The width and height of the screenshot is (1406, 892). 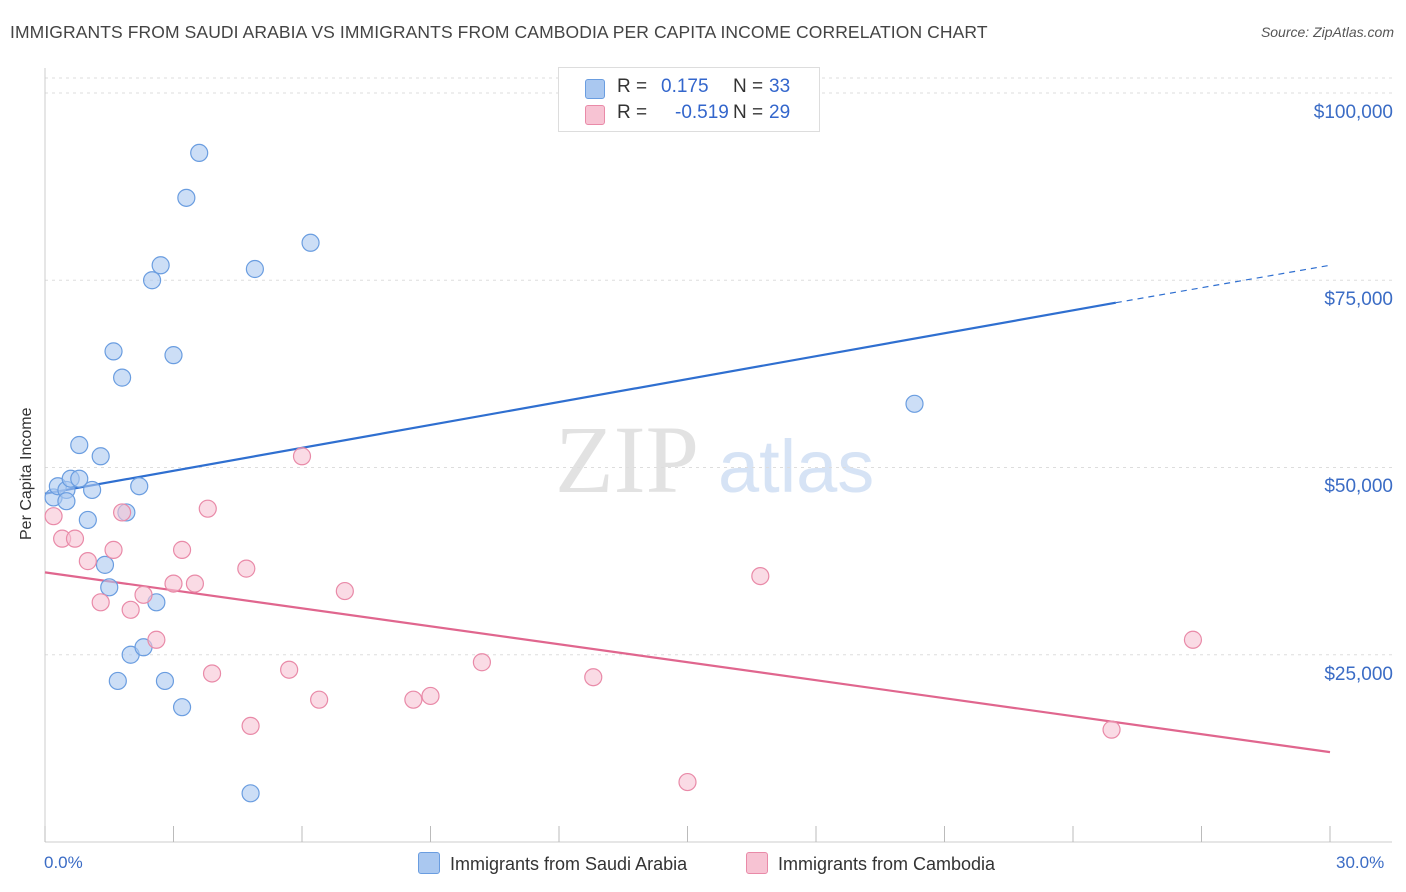 What do you see at coordinates (685, 86) in the screenshot?
I see `legend-r-value: 0.175` at bounding box center [685, 86].